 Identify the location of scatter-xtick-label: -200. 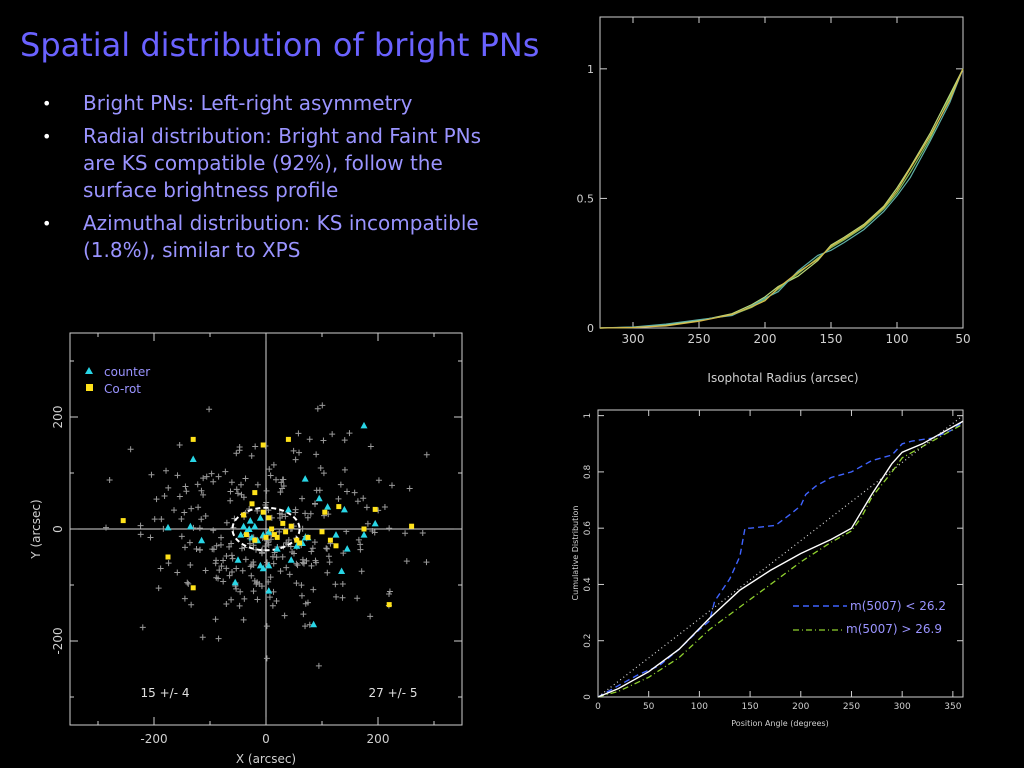
(153, 739).